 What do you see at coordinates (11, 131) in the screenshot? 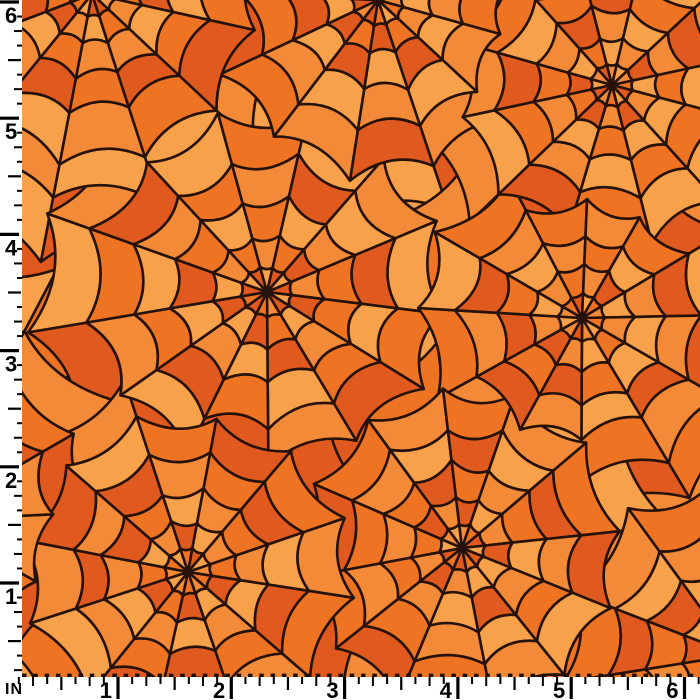
I see `left-ruler-number-5: 5` at bounding box center [11, 131].